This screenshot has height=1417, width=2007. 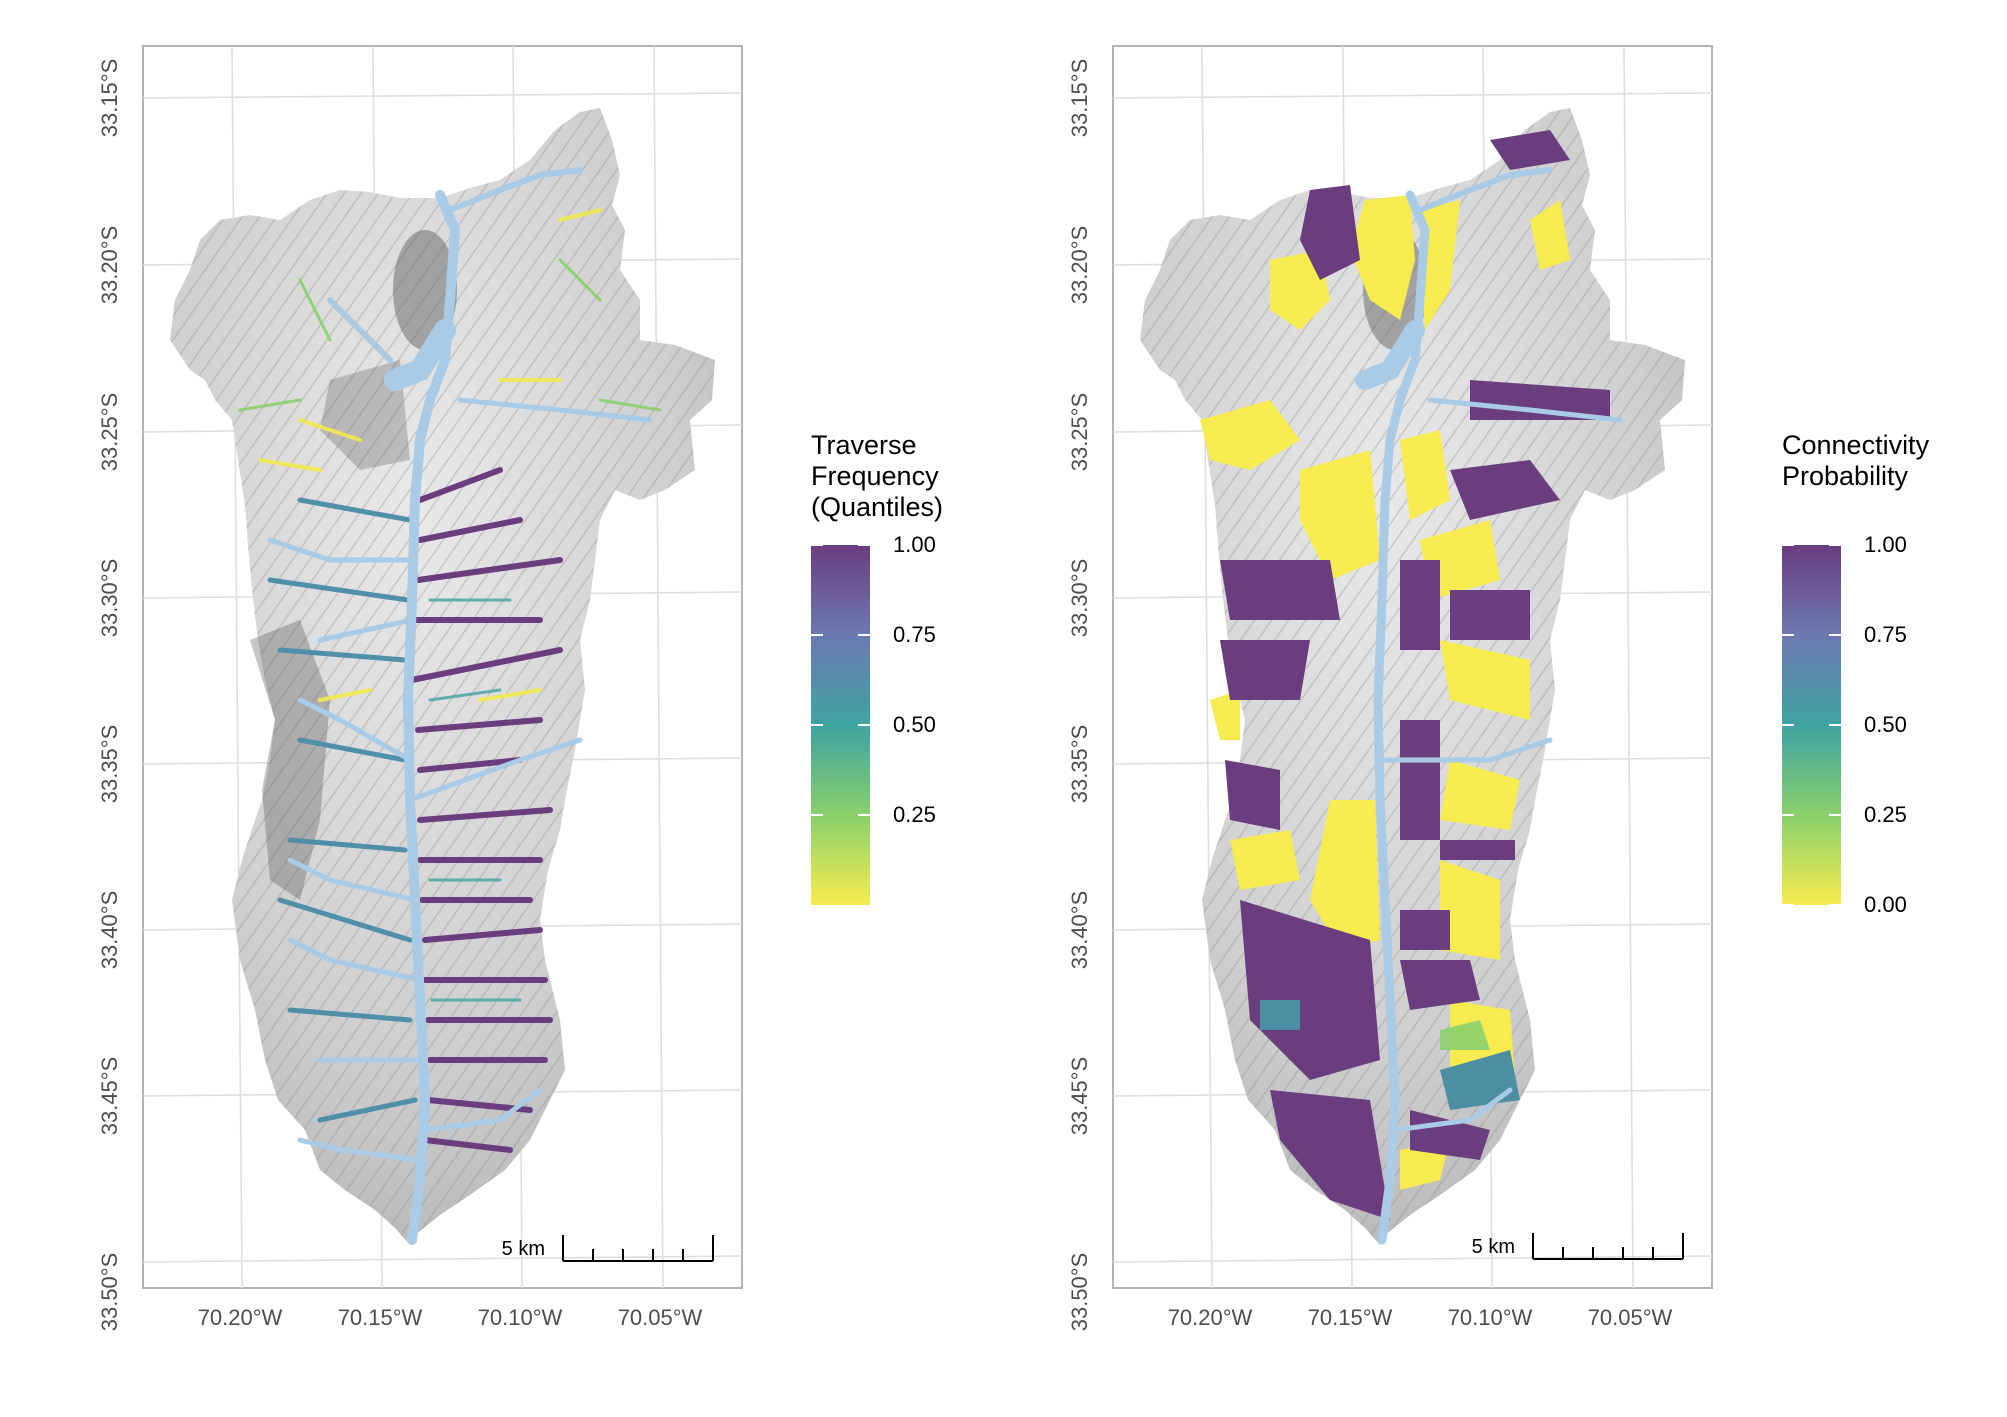 I want to click on right-lon-label: 70.05°W, so click(x=1630, y=1317).